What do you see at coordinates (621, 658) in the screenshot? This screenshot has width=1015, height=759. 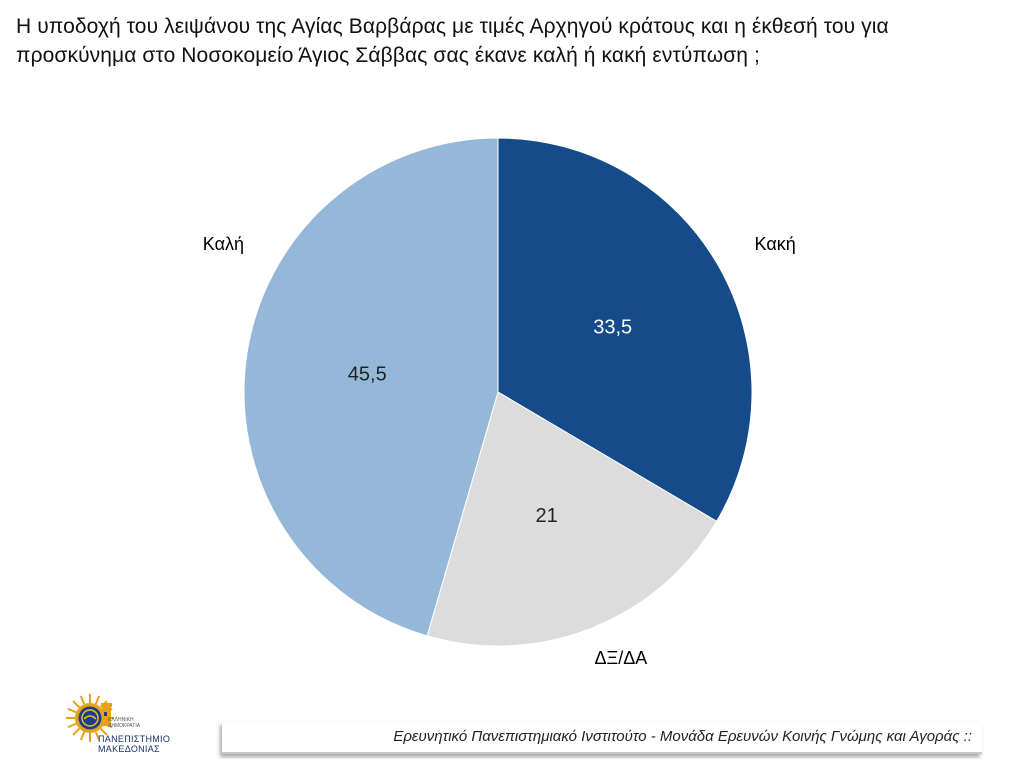 I see `slice-category-label: ΔΞ/ΔΑ` at bounding box center [621, 658].